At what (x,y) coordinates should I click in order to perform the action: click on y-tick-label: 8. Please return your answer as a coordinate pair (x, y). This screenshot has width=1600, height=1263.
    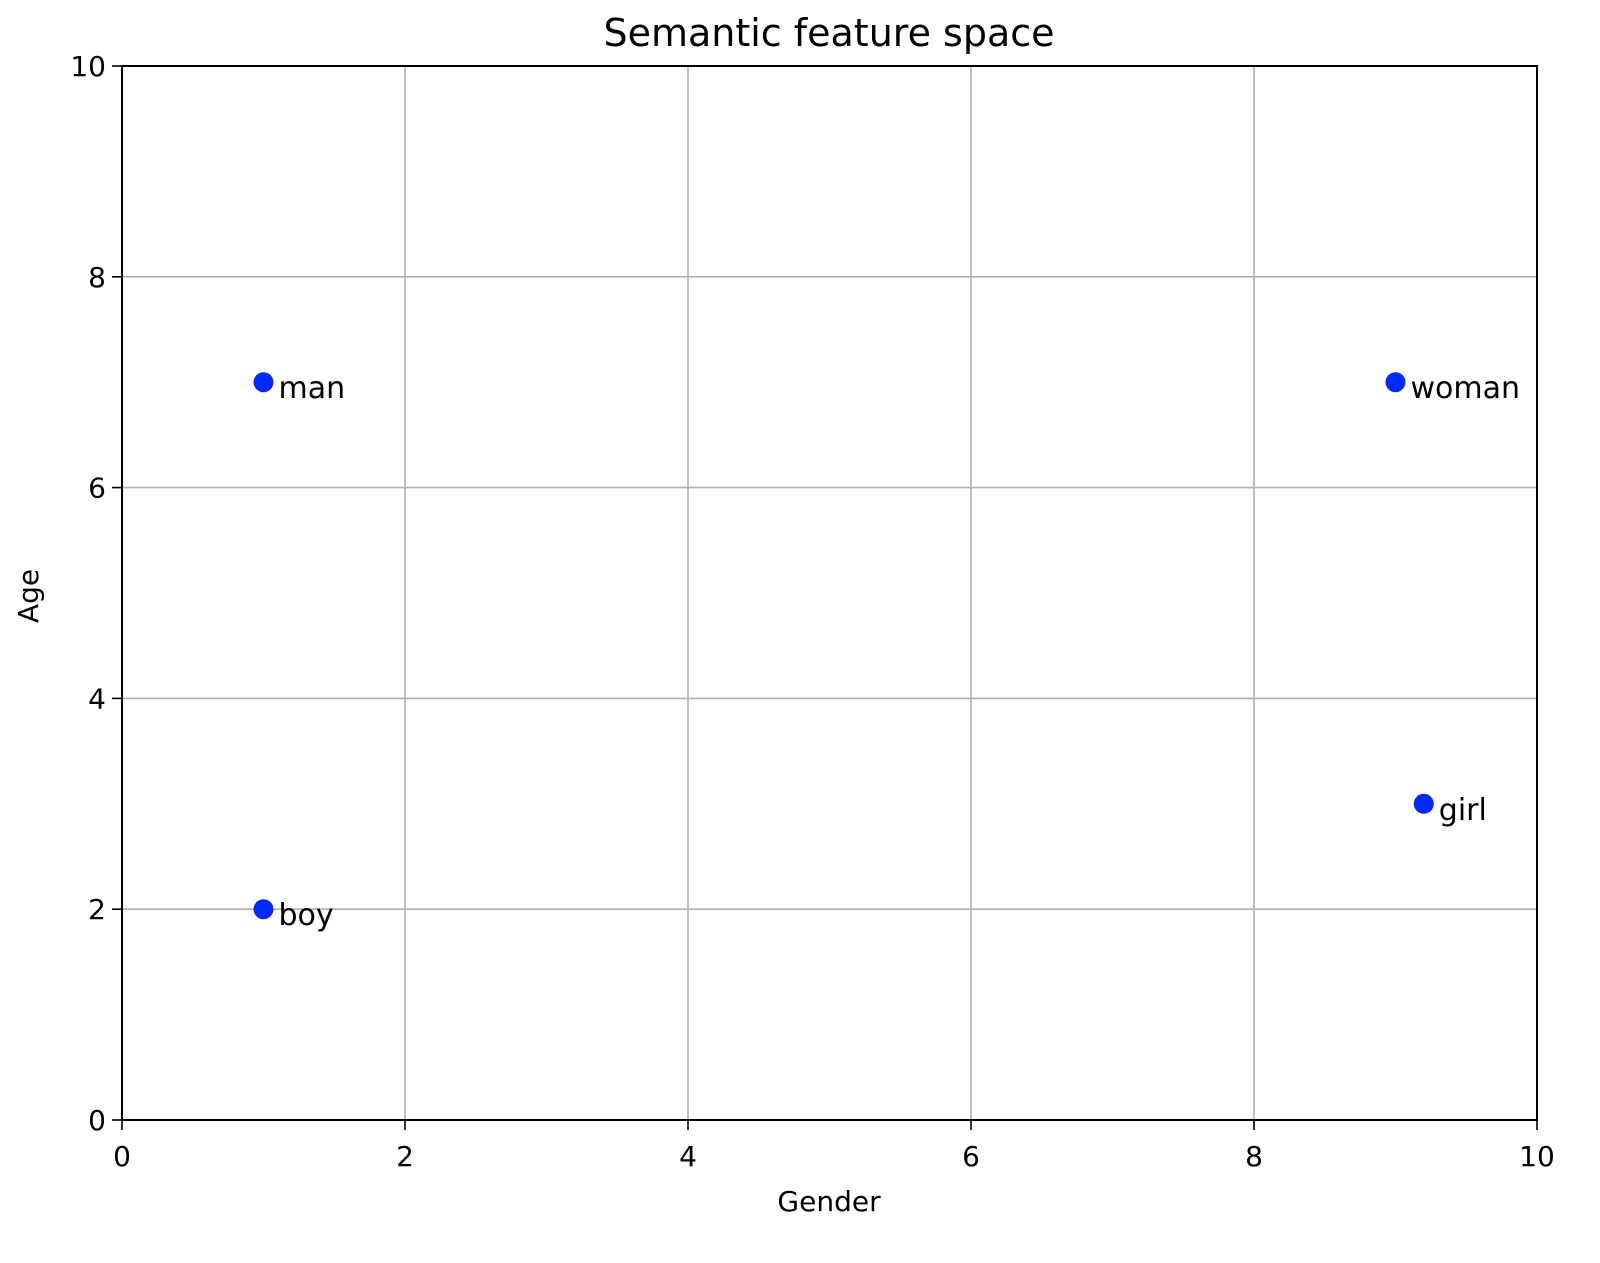
    Looking at the image, I should click on (97, 277).